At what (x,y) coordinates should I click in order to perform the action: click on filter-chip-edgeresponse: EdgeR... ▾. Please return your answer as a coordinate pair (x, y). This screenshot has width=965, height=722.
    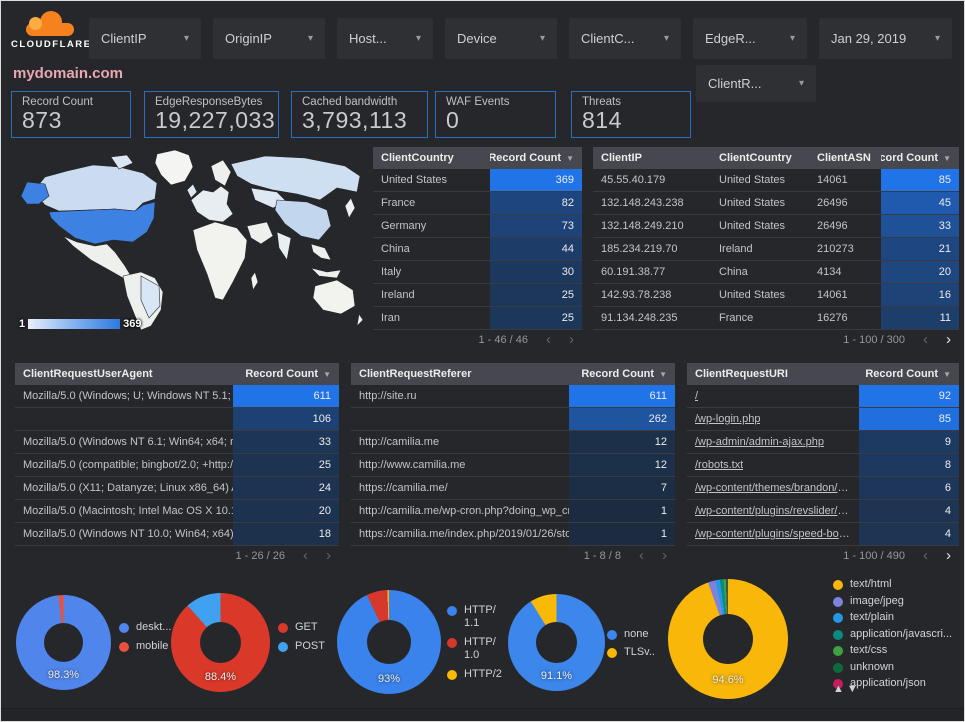
    Looking at the image, I should click on (750, 38).